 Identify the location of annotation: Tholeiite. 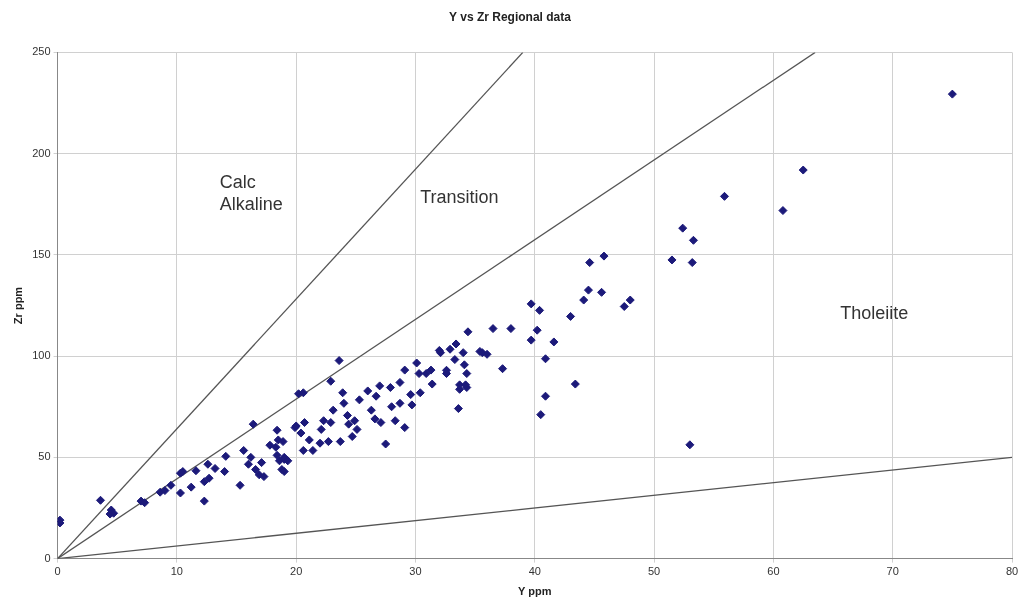
(874, 313).